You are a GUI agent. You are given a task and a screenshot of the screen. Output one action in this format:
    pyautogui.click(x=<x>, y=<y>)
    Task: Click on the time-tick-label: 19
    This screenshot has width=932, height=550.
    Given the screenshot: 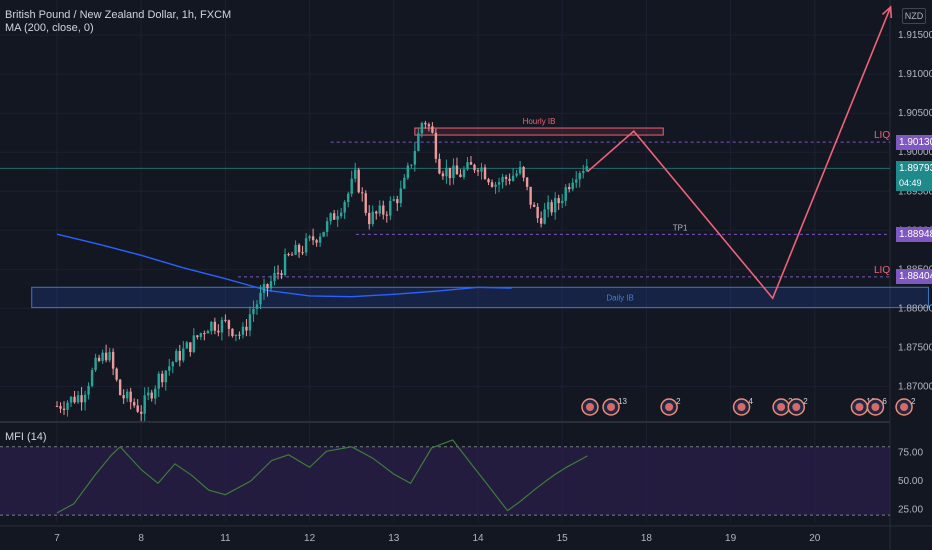 What is the action you would take?
    pyautogui.click(x=731, y=538)
    